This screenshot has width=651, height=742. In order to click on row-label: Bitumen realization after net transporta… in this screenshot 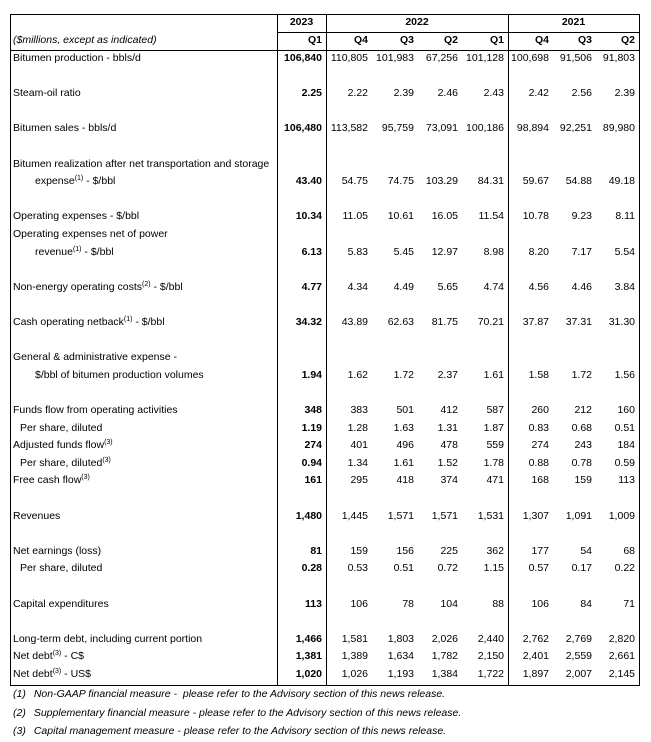, I will do `click(141, 165)`.